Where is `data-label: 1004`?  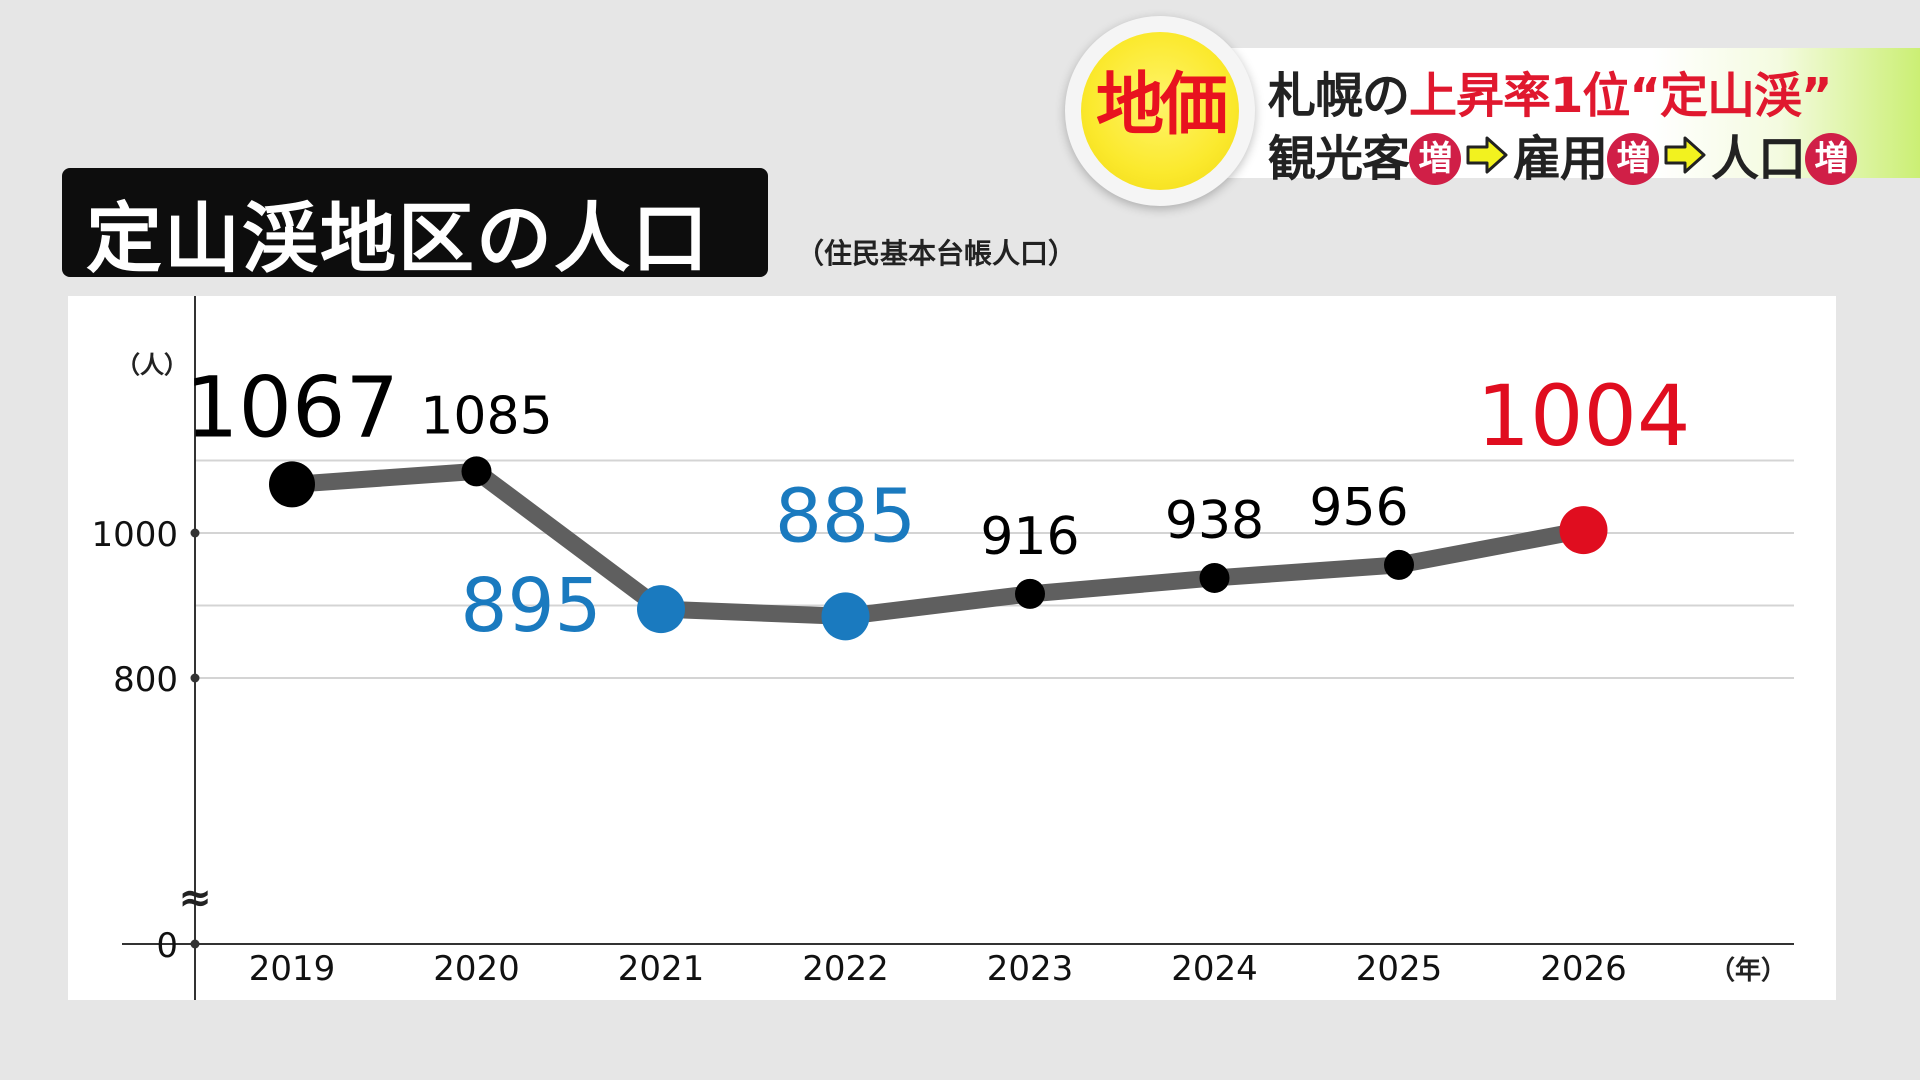 data-label: 1004 is located at coordinates (1584, 416).